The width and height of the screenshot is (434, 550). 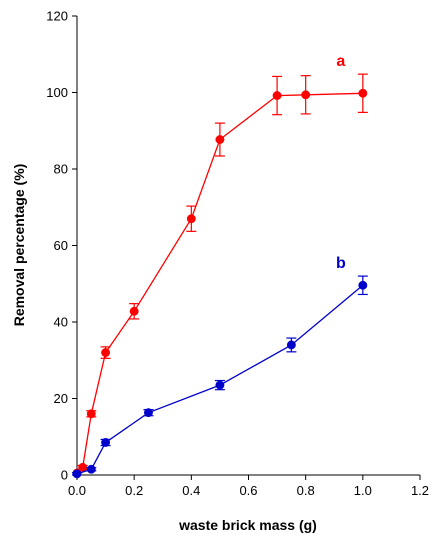 What do you see at coordinates (340, 61) in the screenshot?
I see `series-a-label: a` at bounding box center [340, 61].